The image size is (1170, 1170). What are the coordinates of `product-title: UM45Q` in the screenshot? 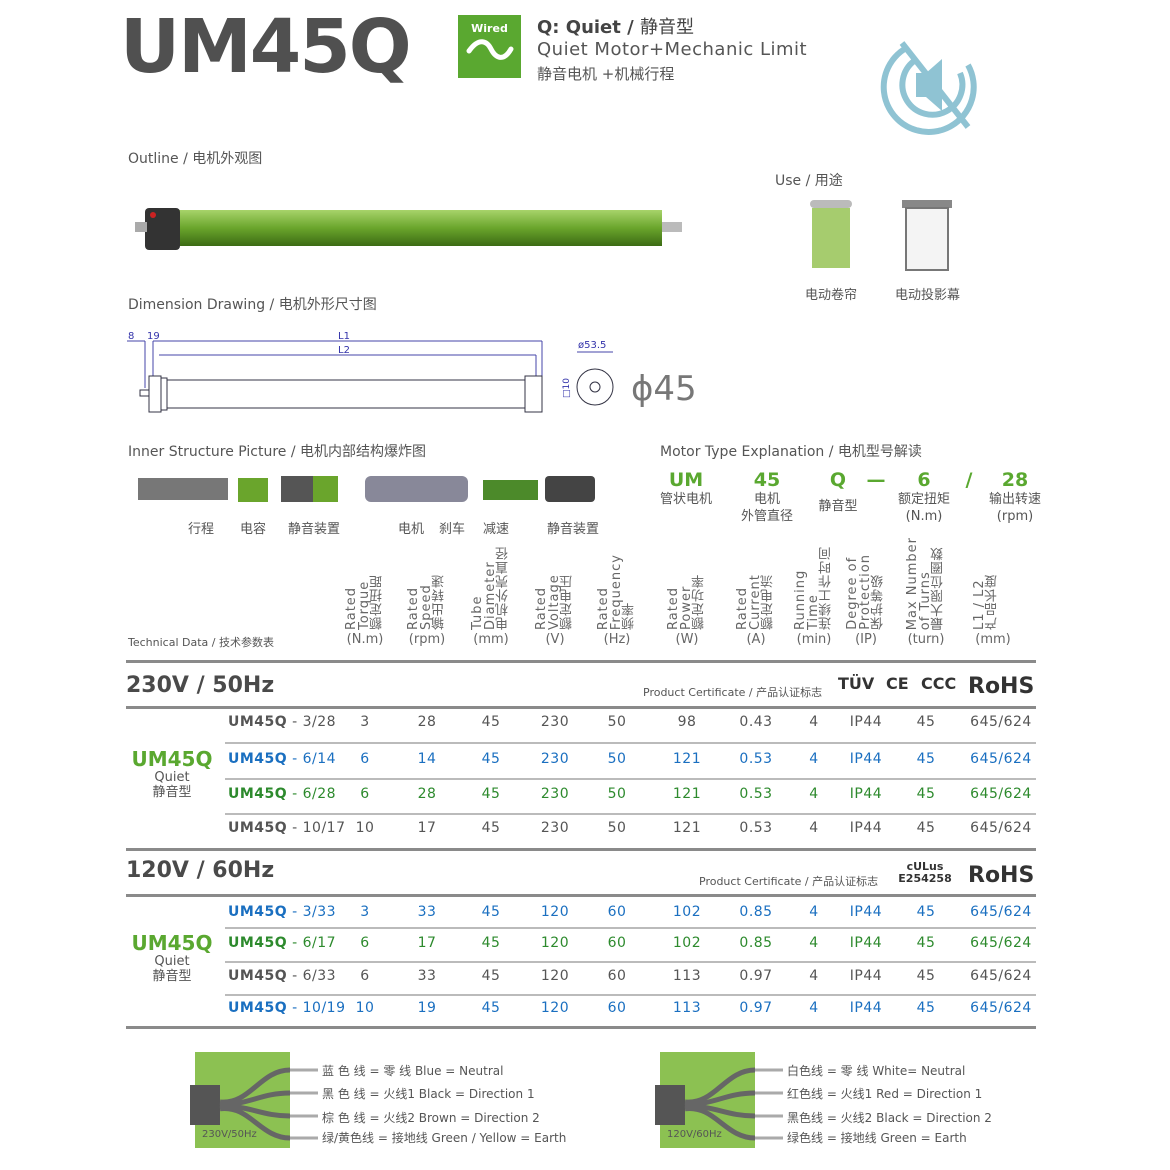 It's located at (266, 47).